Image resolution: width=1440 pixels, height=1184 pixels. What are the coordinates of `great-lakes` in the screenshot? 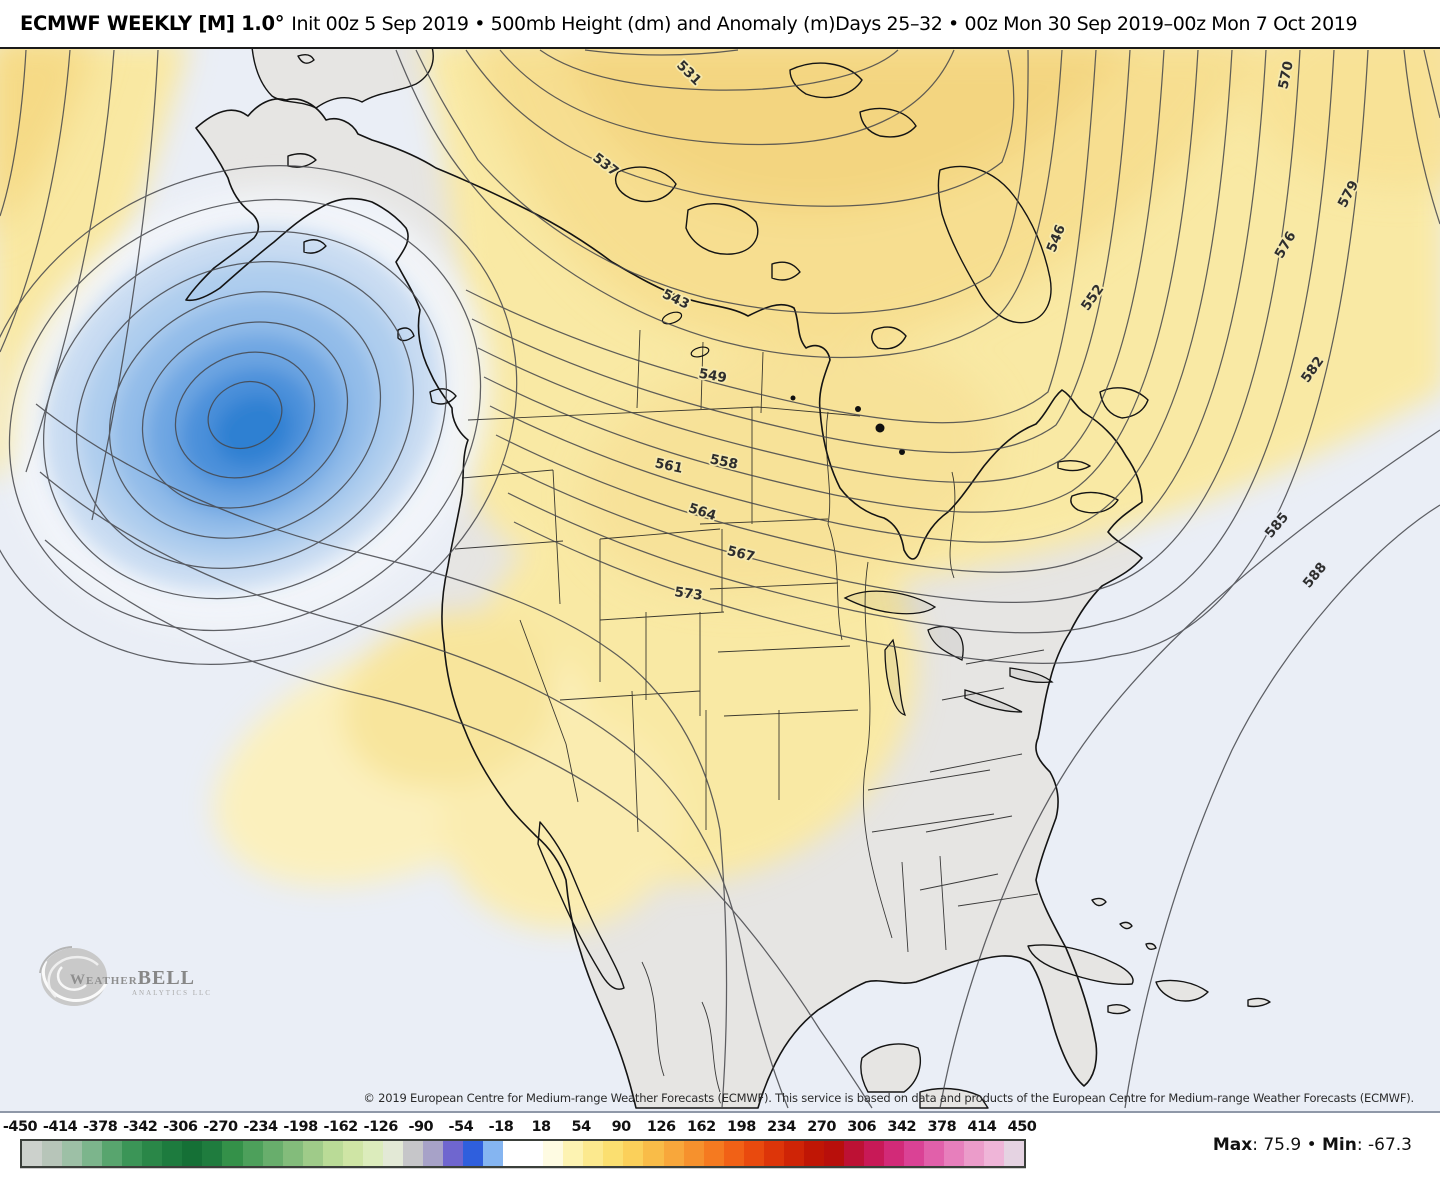 It's located at (948, 653).